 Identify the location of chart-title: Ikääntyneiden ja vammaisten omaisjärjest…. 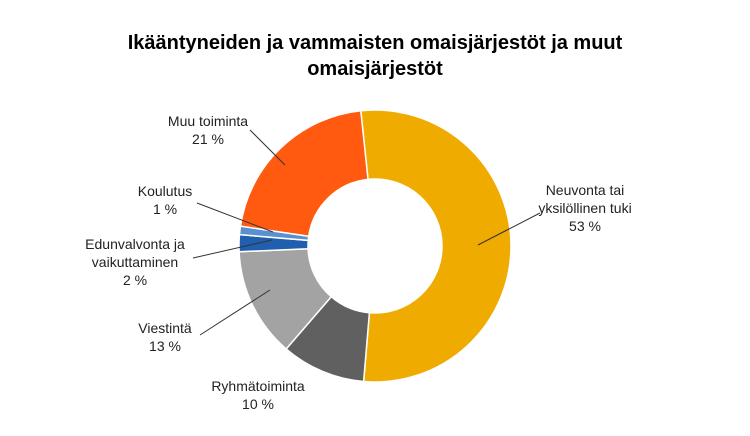
(375, 56).